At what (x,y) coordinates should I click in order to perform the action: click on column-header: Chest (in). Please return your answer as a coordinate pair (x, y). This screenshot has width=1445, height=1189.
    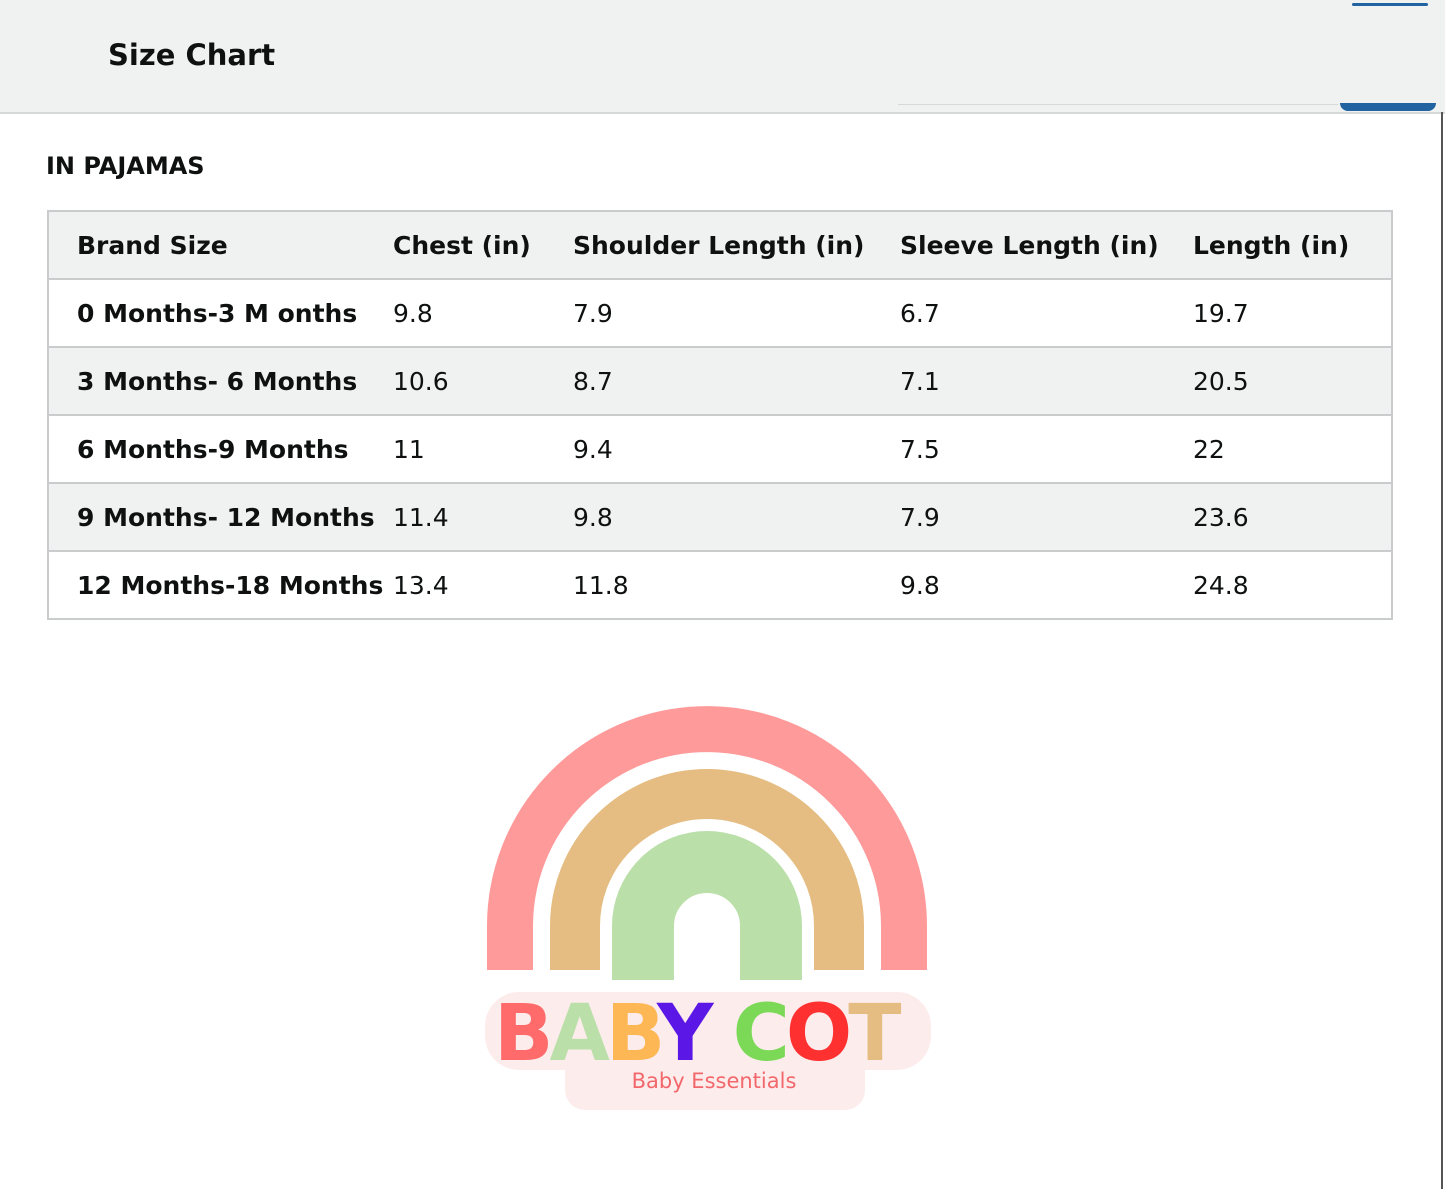
    Looking at the image, I should click on (483, 244).